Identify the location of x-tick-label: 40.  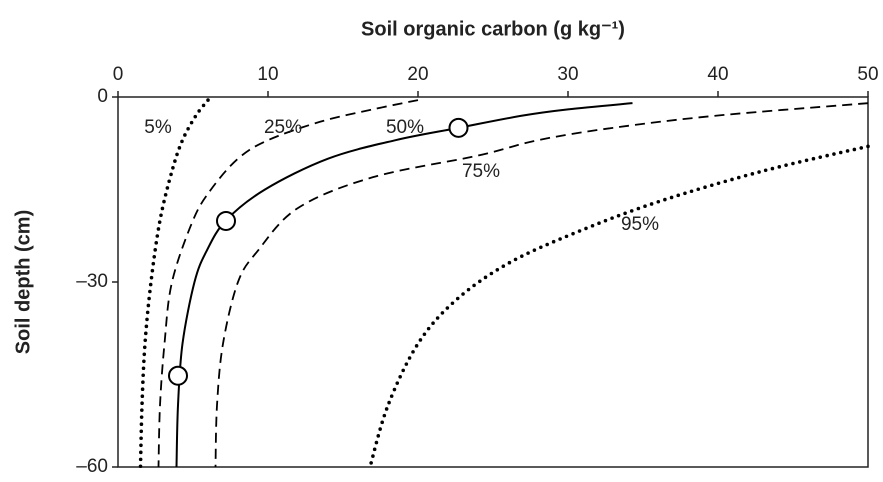
(717, 74).